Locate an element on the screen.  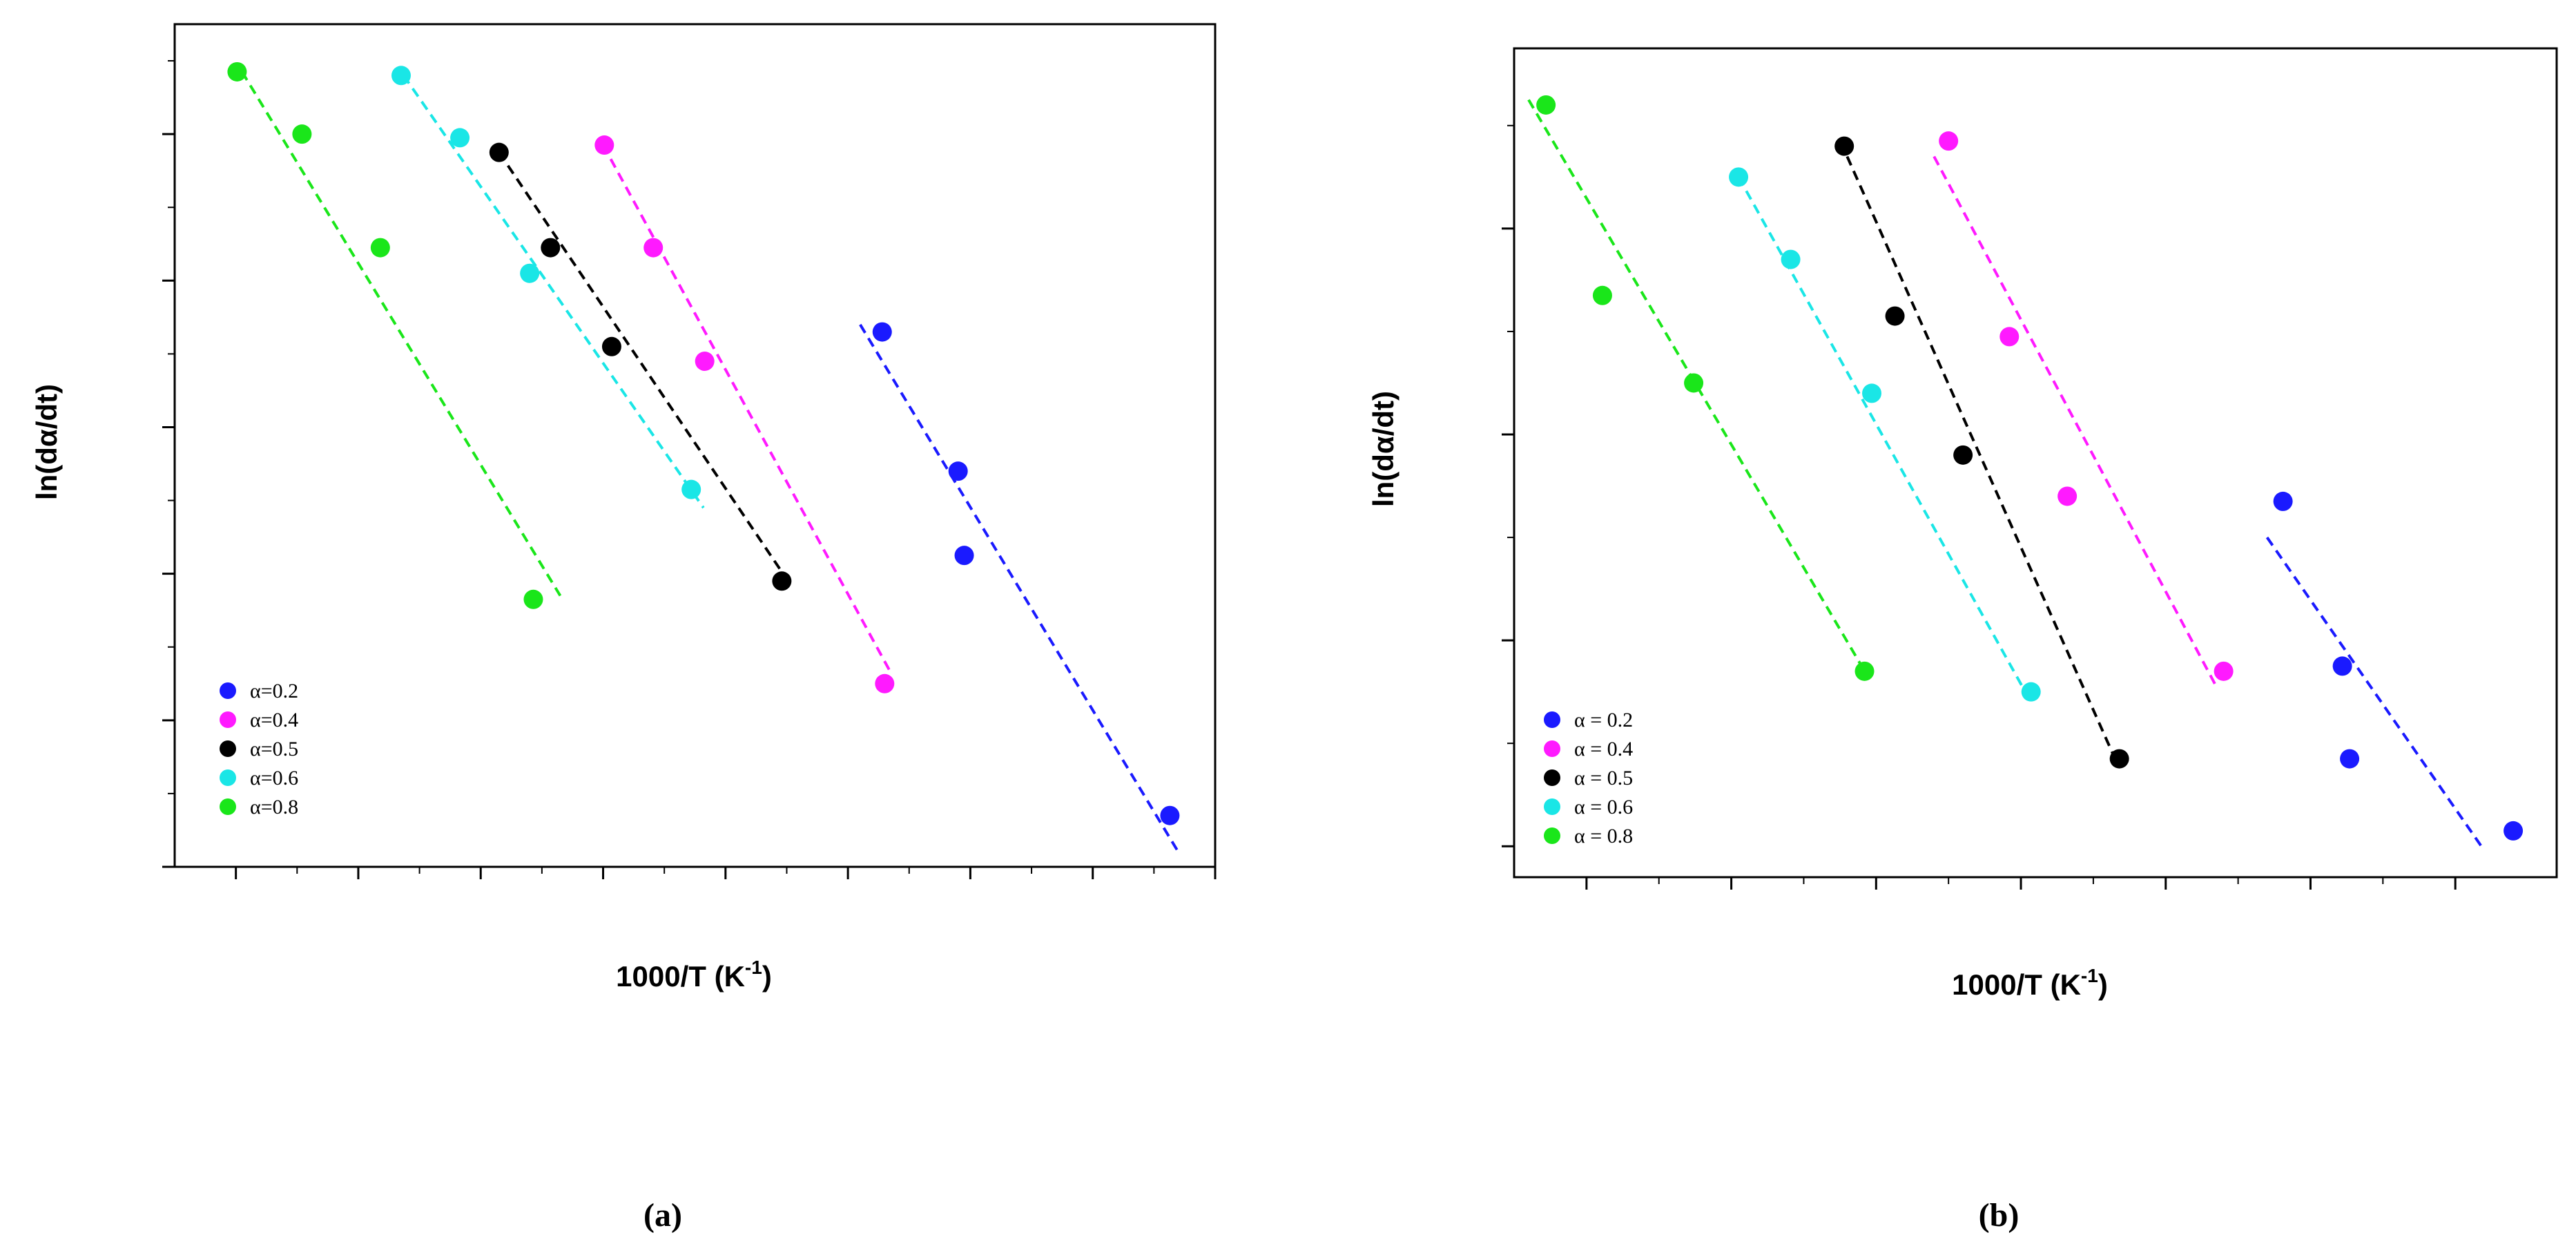
legend-label-series-0: α=0.2 is located at coordinates (274, 691).